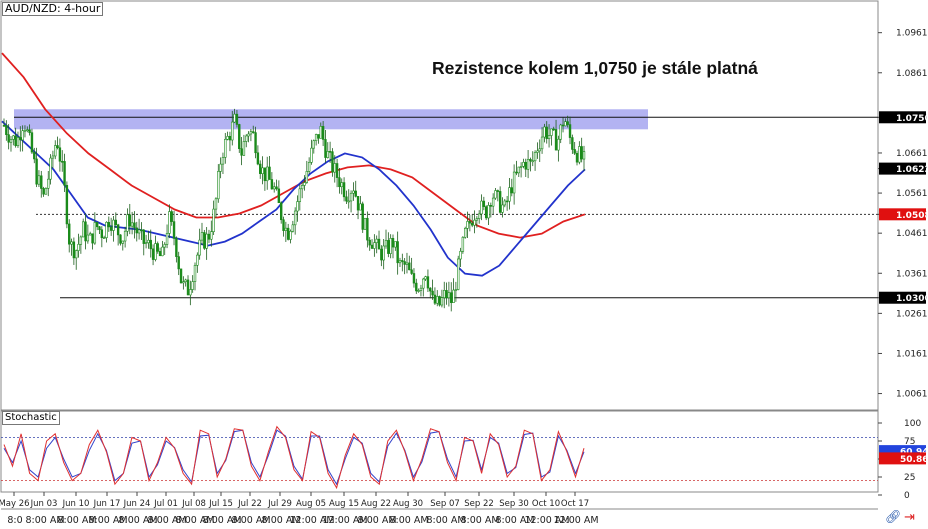 This screenshot has width=928, height=529. I want to click on arrow-icon: ⇥, so click(909, 516).